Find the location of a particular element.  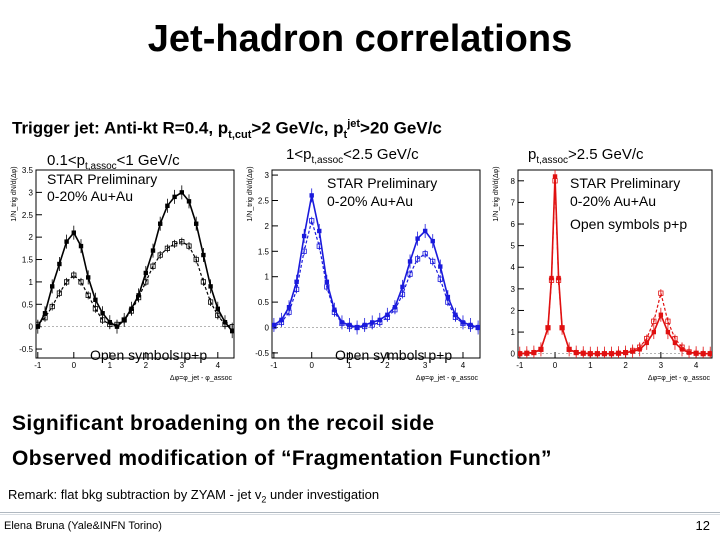

panel1-preliminary-label: STAR Preliminary is located at coordinates (102, 179).